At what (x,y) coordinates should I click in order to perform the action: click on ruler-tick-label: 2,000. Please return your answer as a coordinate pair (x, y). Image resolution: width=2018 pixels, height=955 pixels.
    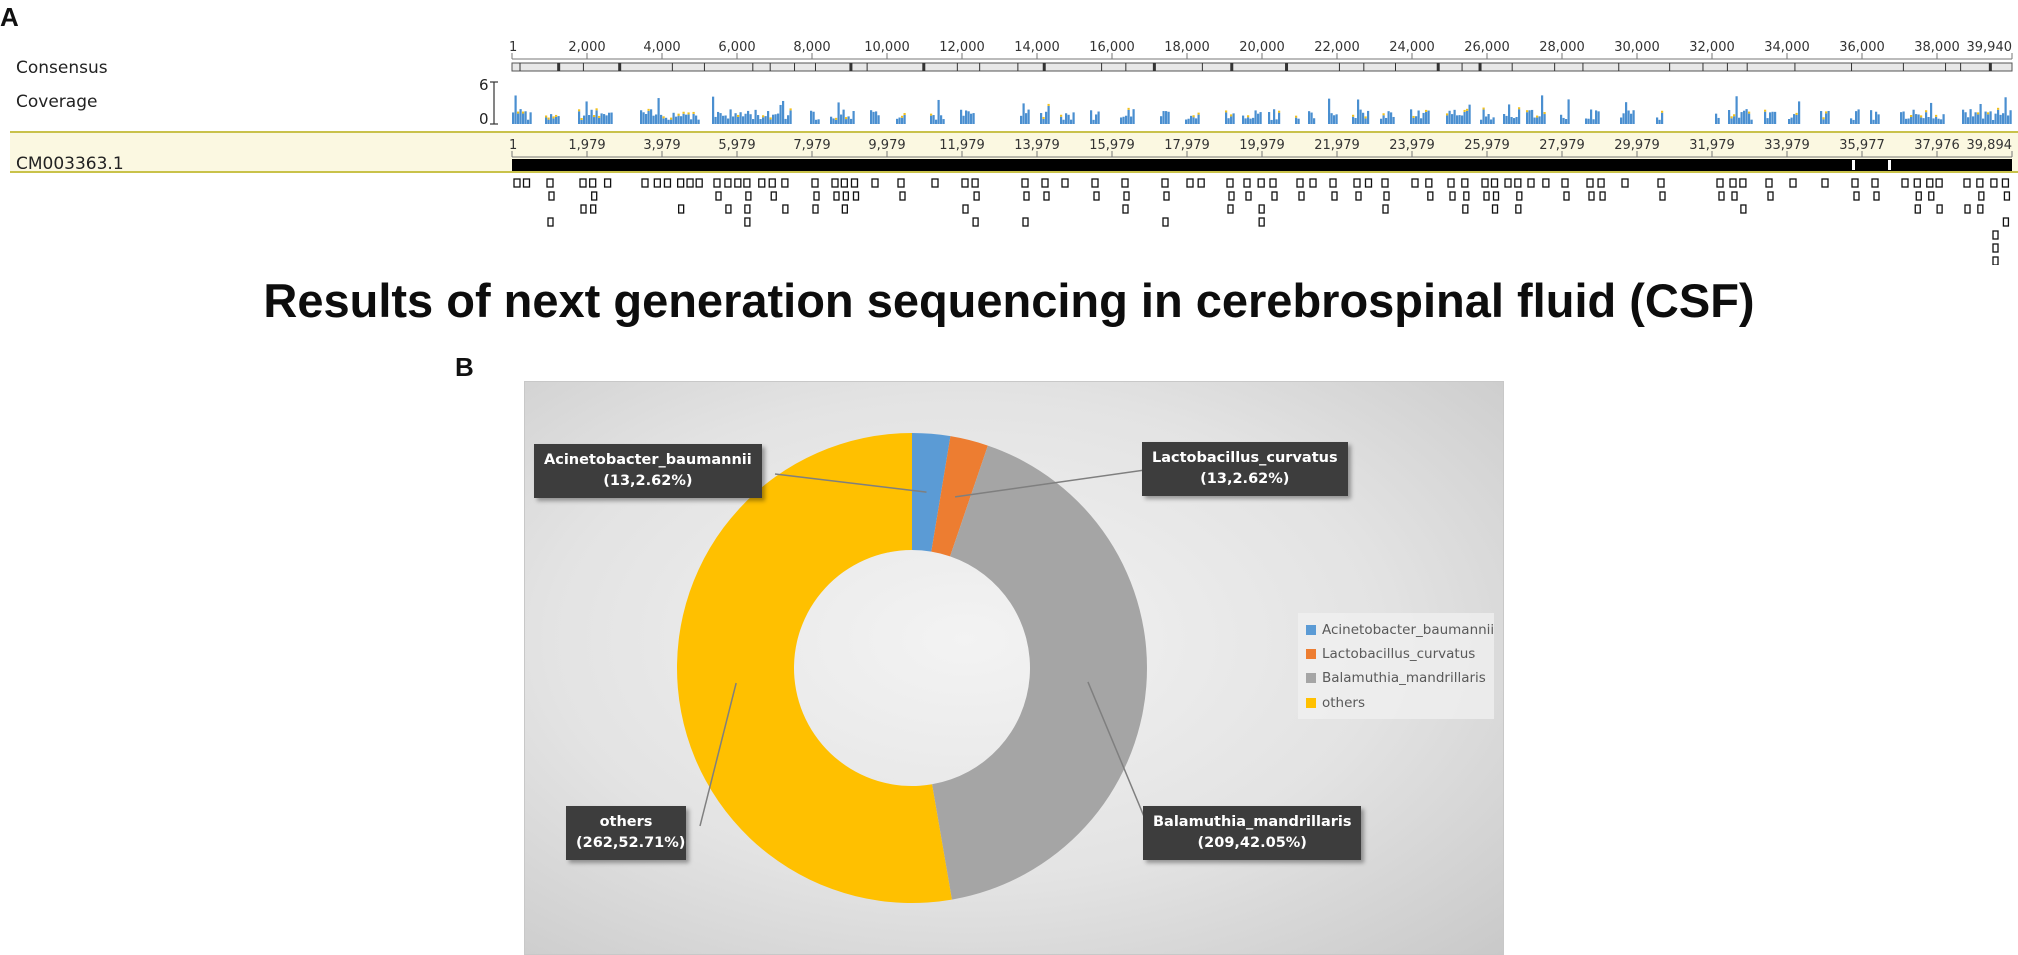
    Looking at the image, I should click on (586, 47).